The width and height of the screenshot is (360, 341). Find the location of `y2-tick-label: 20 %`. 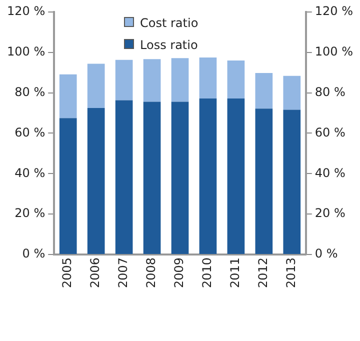

y2-tick-label: 20 % is located at coordinates (330, 213).